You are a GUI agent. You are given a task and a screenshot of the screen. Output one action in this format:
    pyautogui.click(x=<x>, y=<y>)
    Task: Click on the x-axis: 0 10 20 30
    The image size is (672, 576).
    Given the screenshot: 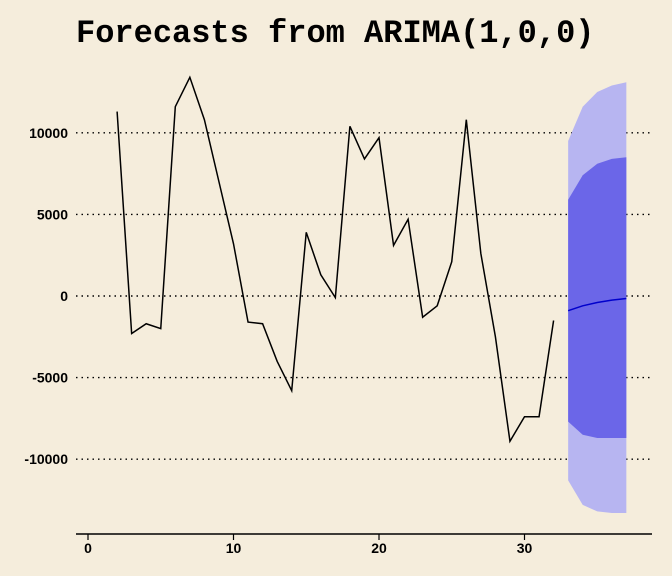 What is the action you would take?
    pyautogui.click(x=364, y=544)
    